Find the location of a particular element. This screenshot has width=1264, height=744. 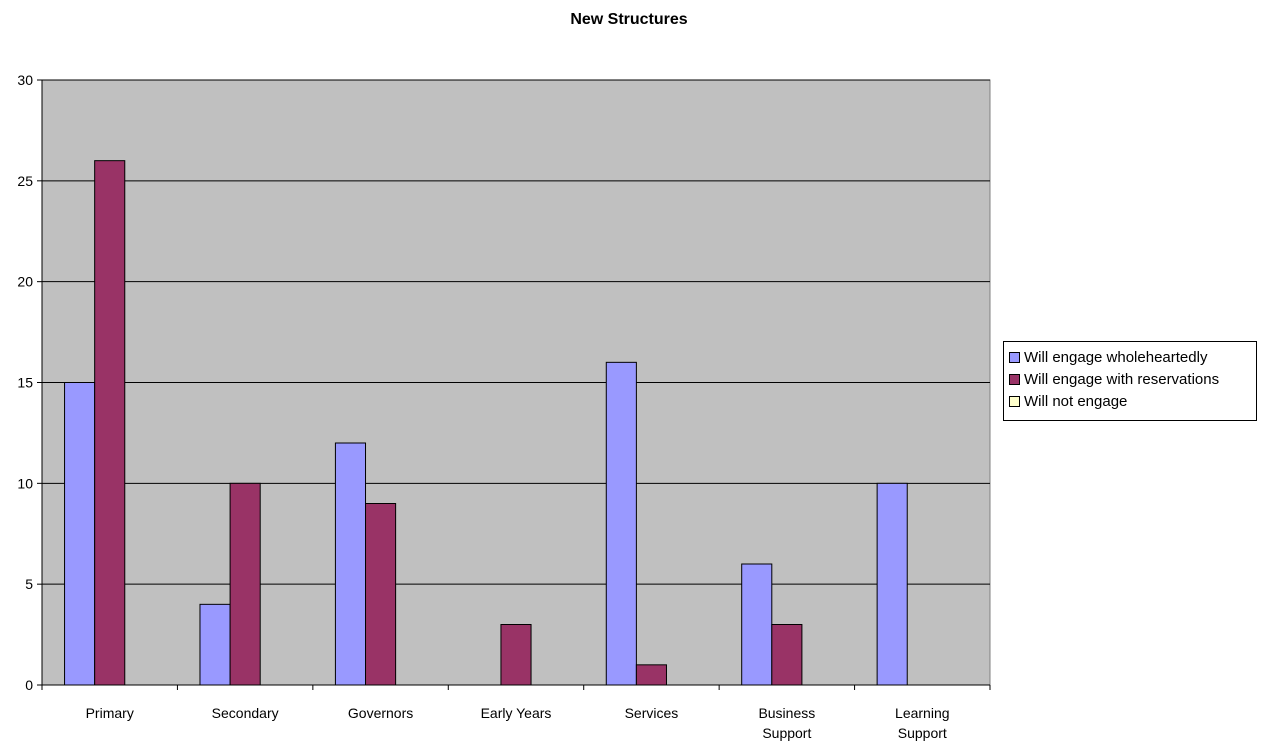

x-tick-label: Governors is located at coordinates (380, 713).